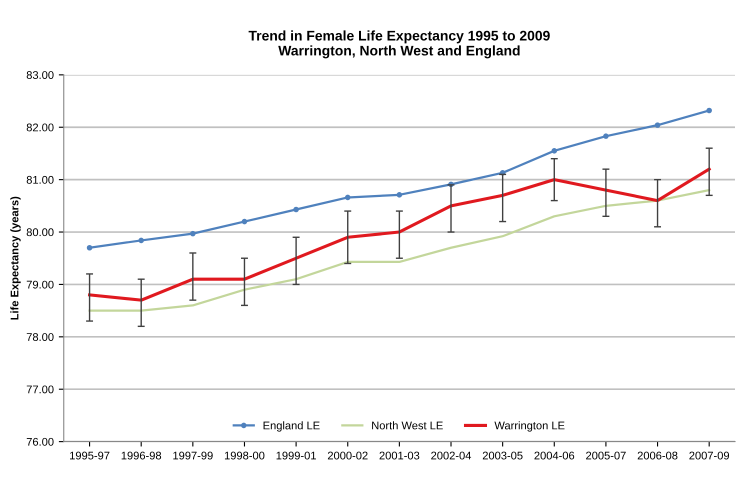 This screenshot has width=750, height=499. Describe the element at coordinates (244, 456) in the screenshot. I see `x-tick-label: 1998-00` at that location.